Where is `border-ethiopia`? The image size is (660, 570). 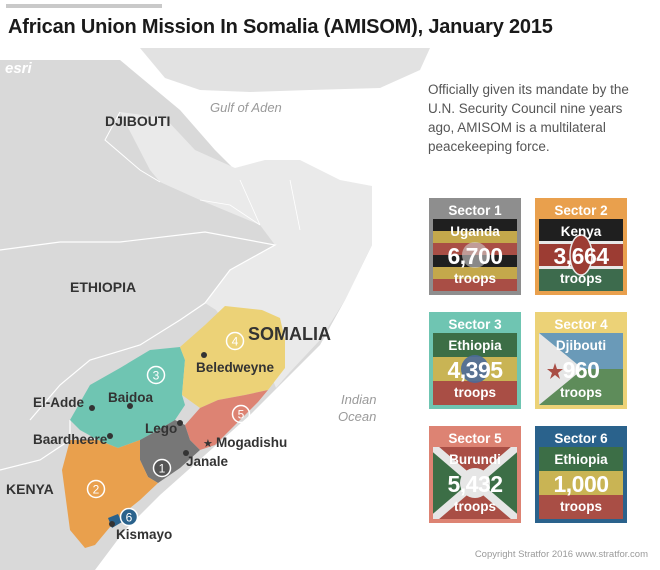 border-ethiopia is located at coordinates (138, 326).